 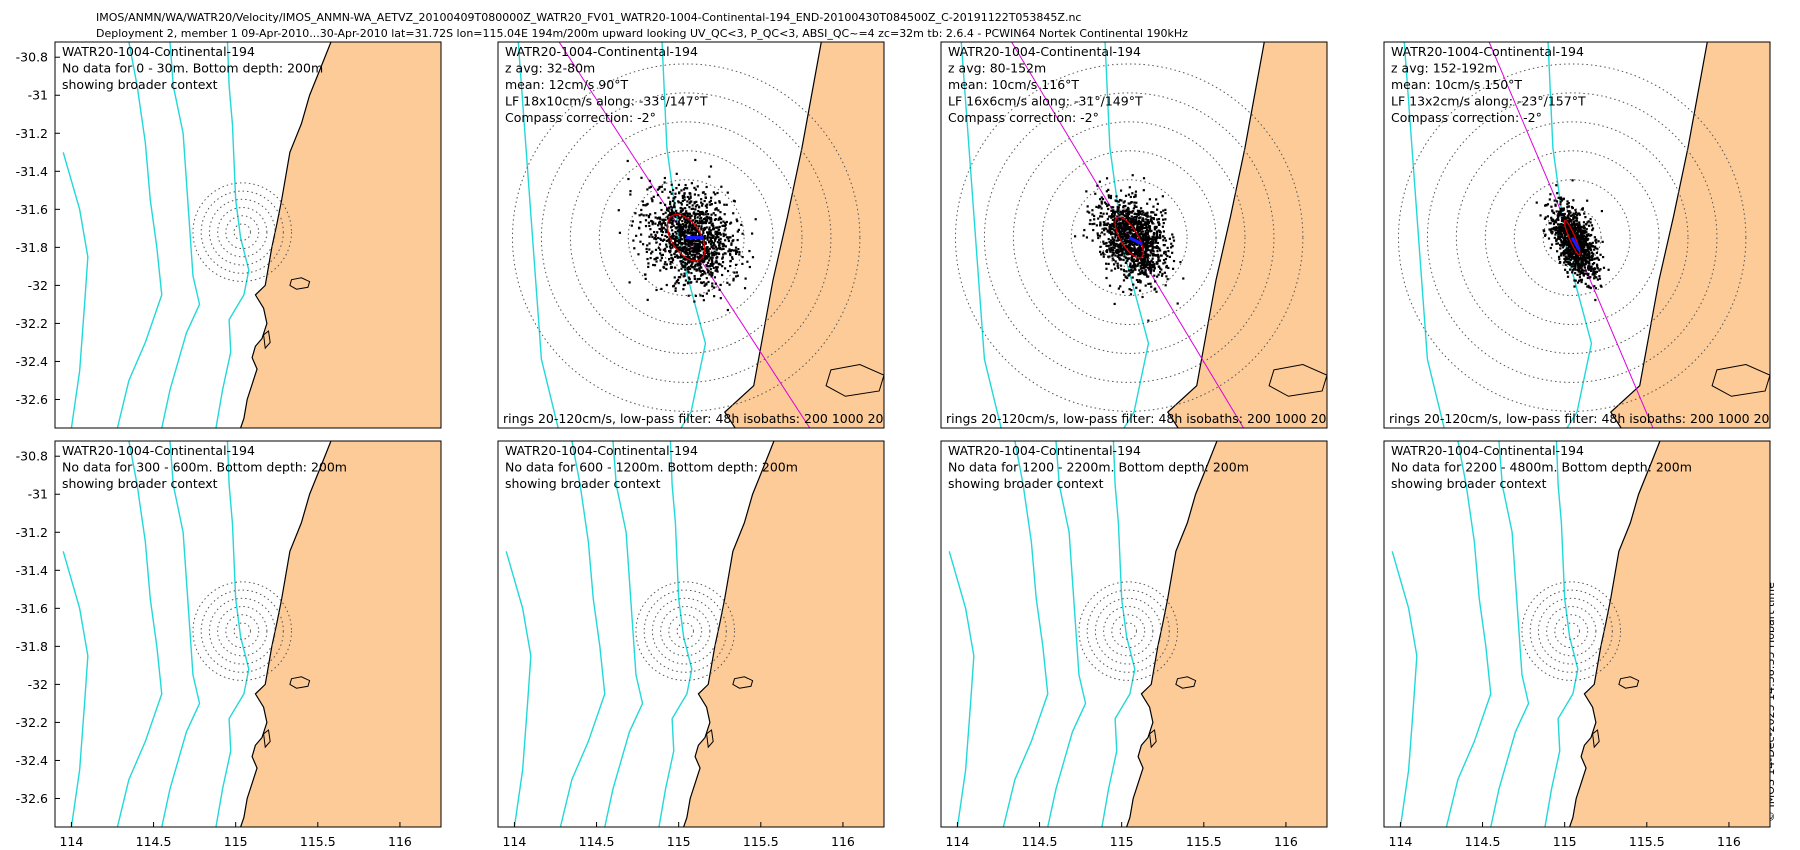 What do you see at coordinates (1444, 68) in the screenshot?
I see `panel-text-line-2: z avg: 152-192m` at bounding box center [1444, 68].